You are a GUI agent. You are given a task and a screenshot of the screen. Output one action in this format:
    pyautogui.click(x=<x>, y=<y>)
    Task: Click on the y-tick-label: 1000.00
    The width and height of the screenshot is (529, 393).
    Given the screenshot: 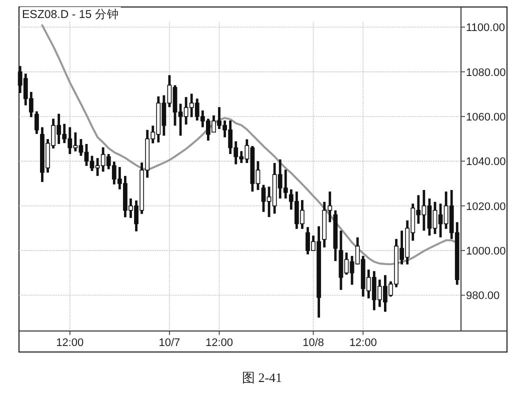 What is the action you would take?
    pyautogui.click(x=486, y=252)
    